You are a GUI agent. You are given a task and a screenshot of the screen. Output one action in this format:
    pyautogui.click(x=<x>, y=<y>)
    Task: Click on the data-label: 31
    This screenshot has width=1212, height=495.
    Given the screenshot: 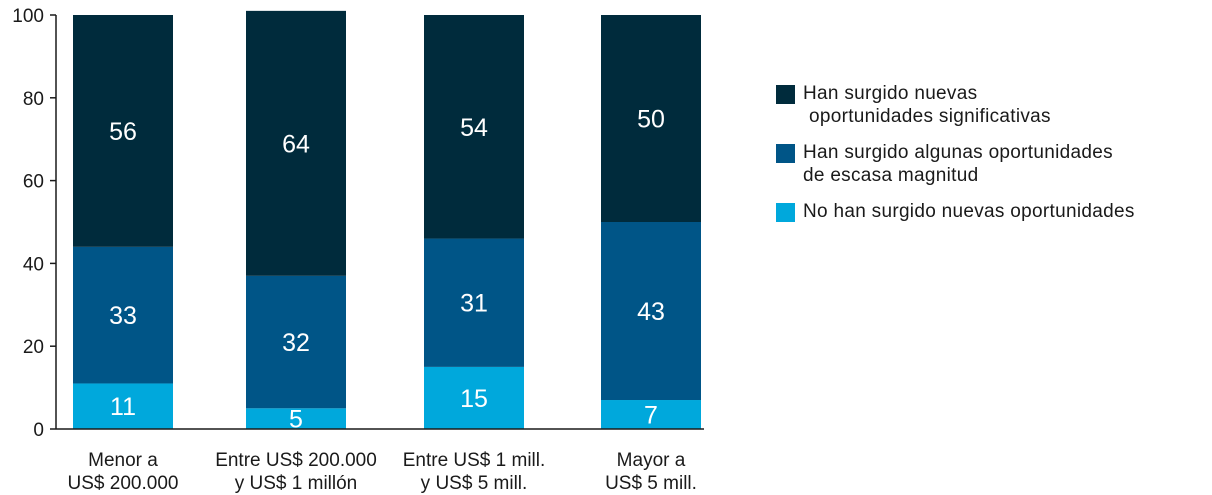 What is the action you would take?
    pyautogui.click(x=474, y=304)
    